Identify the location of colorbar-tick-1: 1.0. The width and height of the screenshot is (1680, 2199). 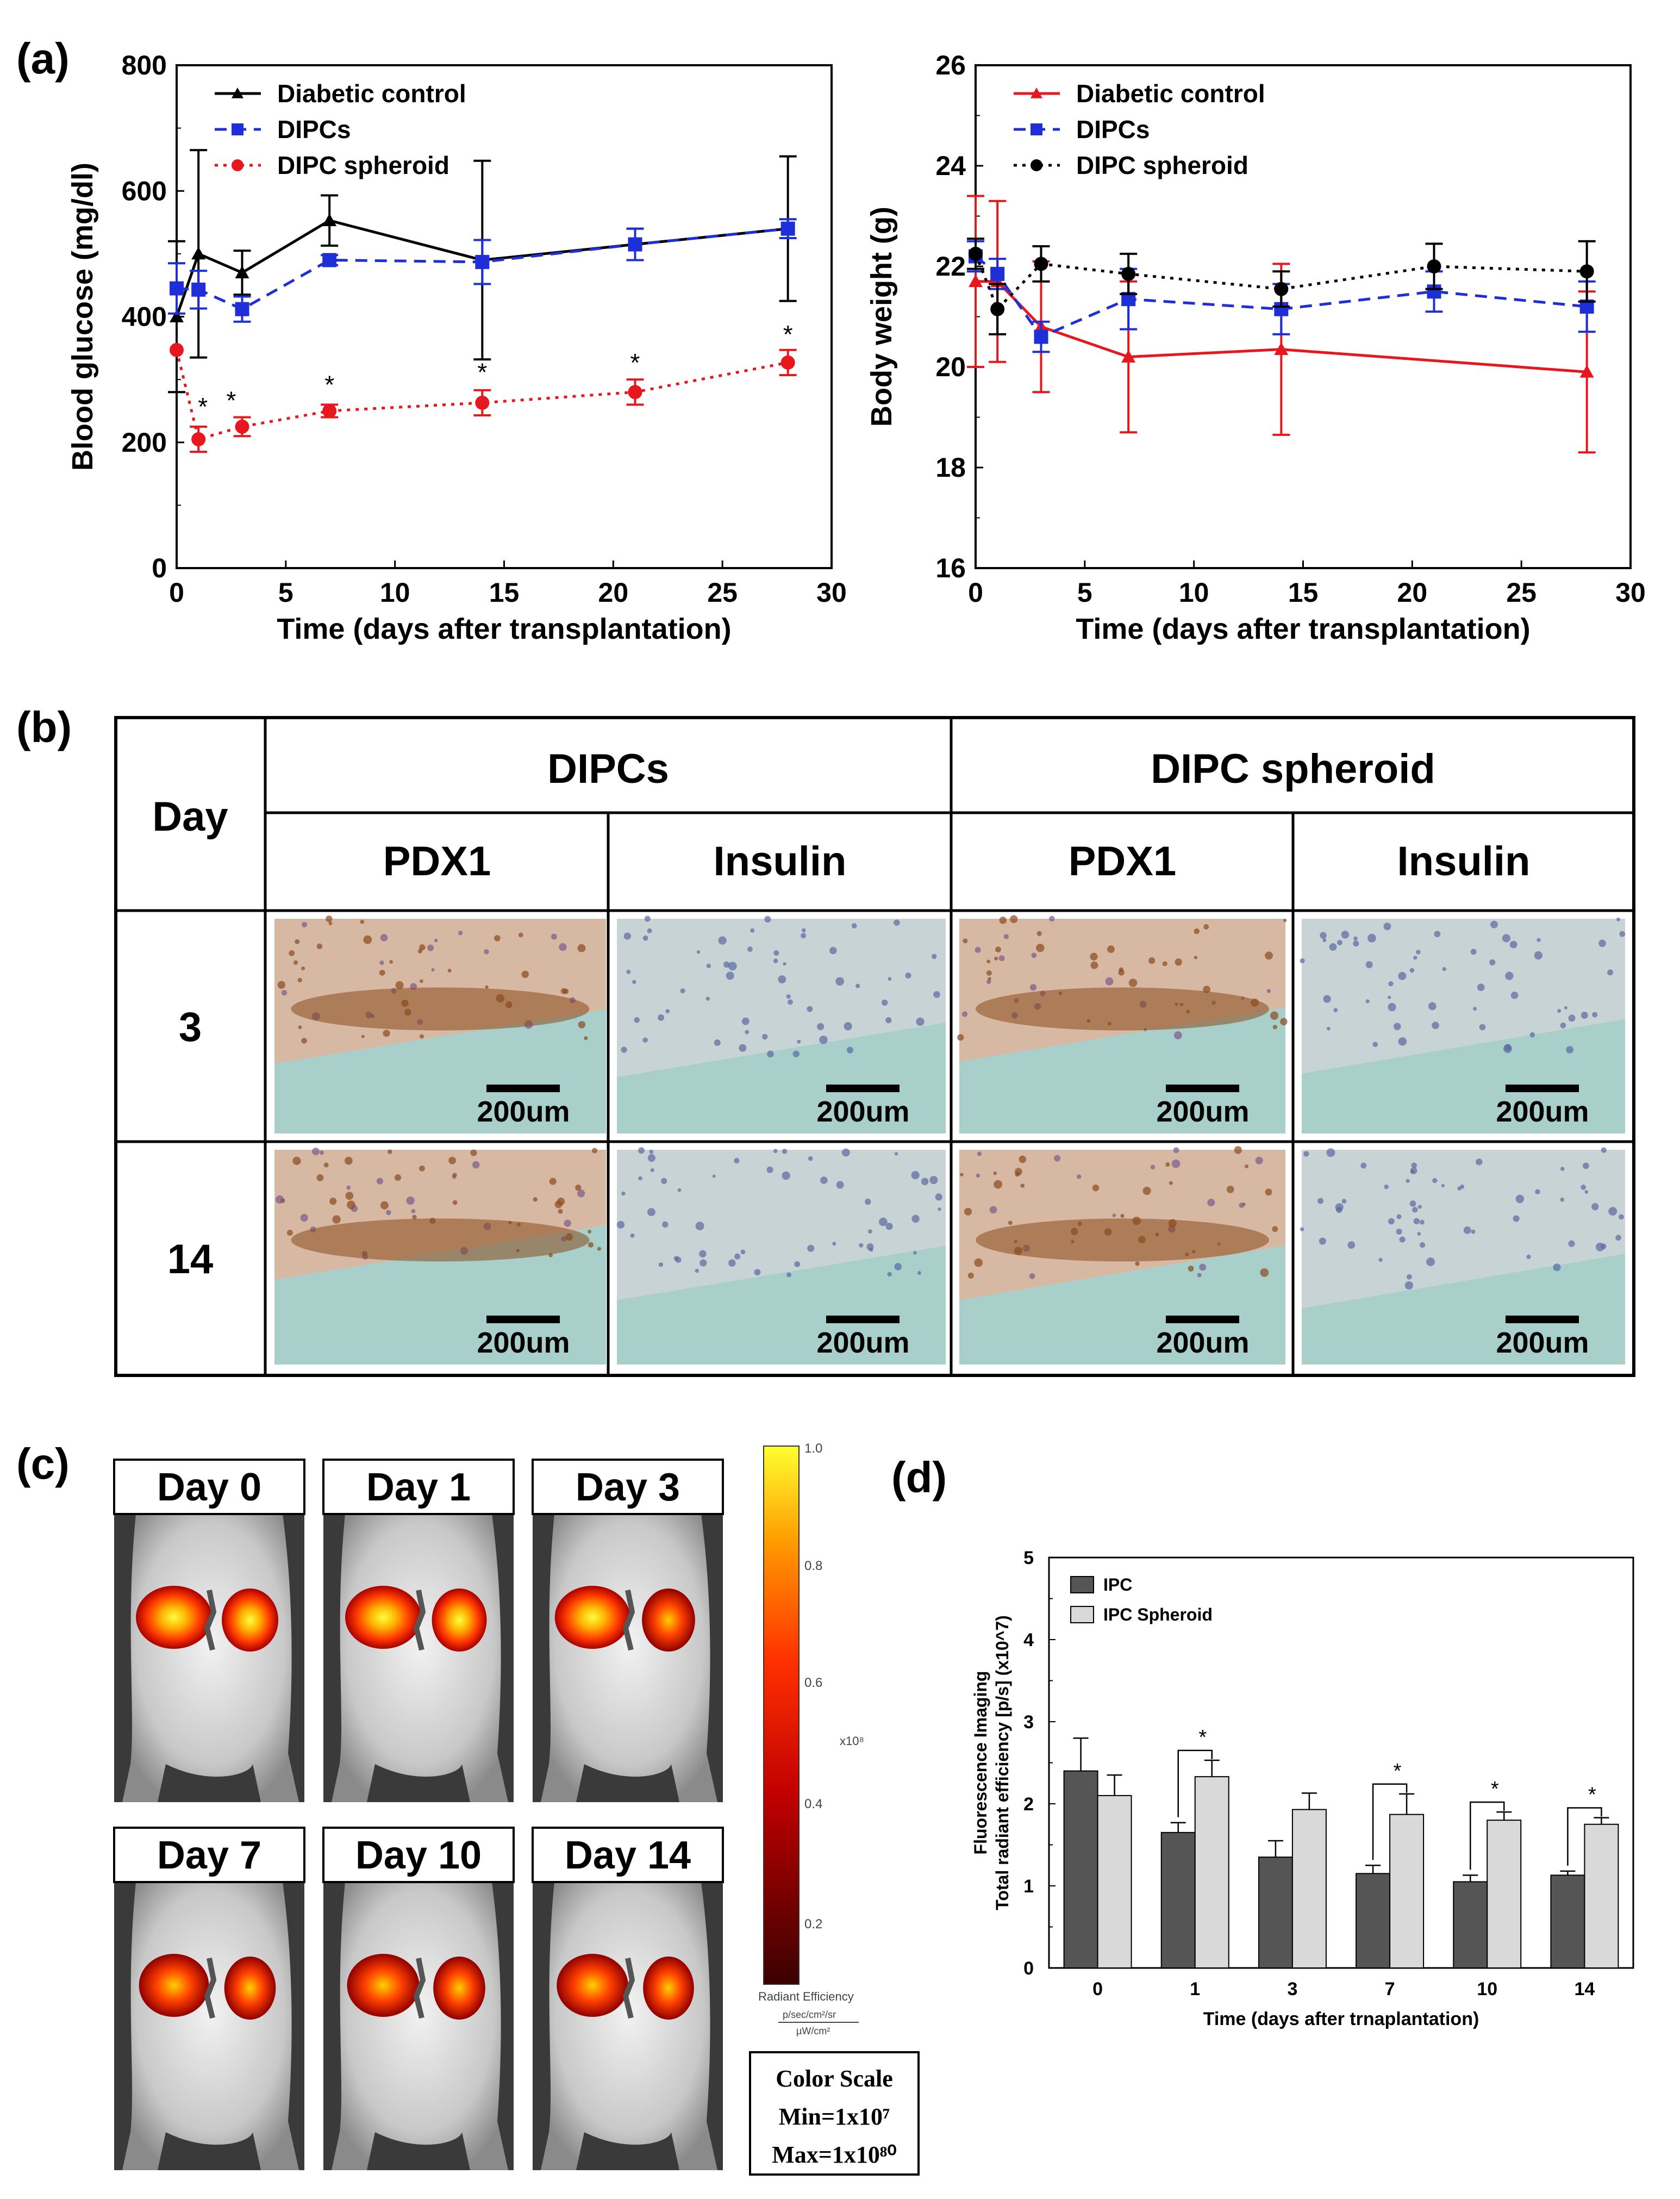
(813, 1448).